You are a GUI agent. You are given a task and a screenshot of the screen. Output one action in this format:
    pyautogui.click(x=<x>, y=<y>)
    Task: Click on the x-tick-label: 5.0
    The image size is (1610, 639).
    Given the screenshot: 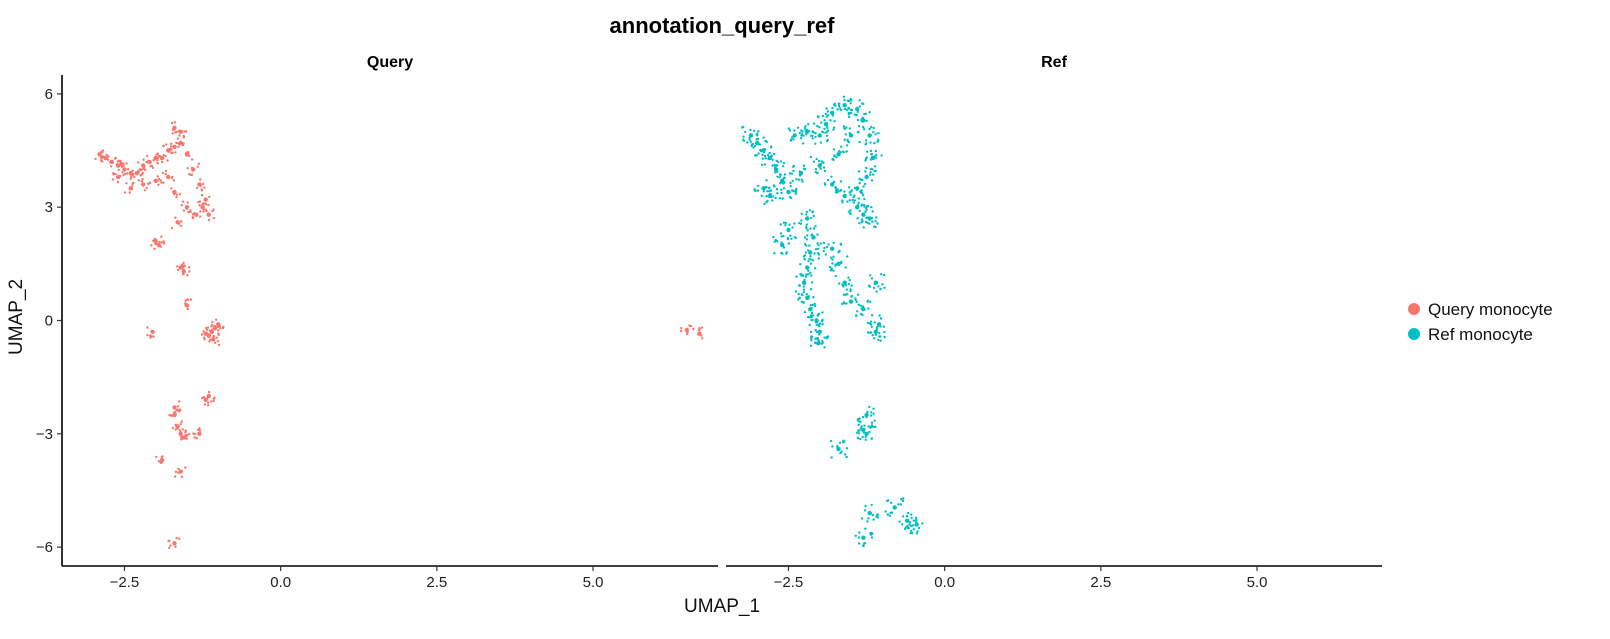 What is the action you would take?
    pyautogui.click(x=1257, y=582)
    